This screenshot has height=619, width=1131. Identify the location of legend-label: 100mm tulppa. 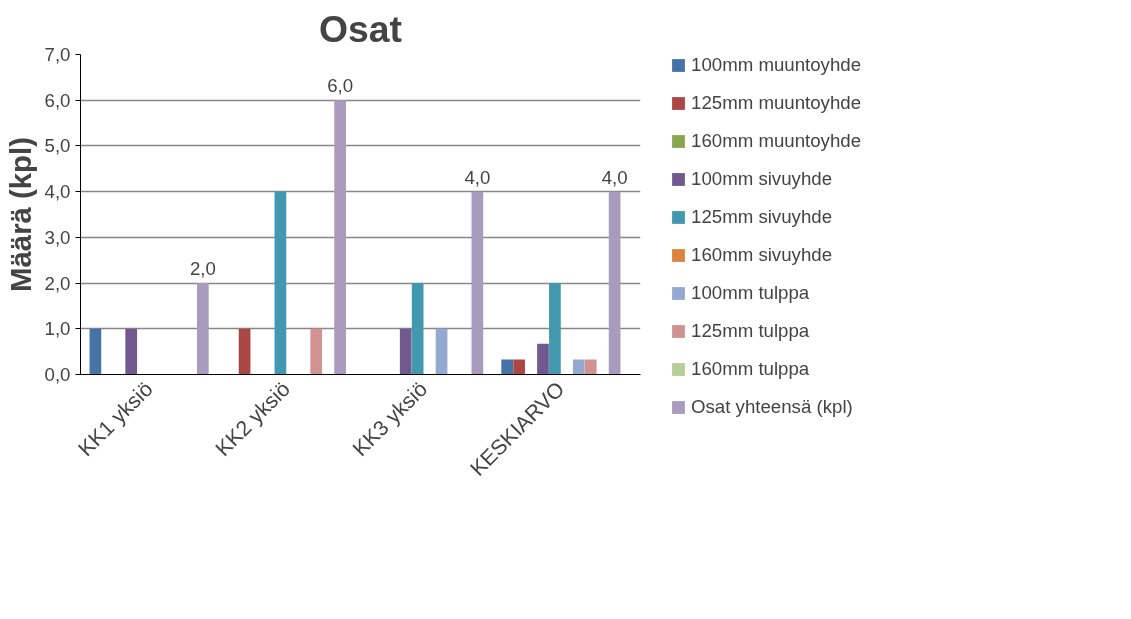
(750, 293).